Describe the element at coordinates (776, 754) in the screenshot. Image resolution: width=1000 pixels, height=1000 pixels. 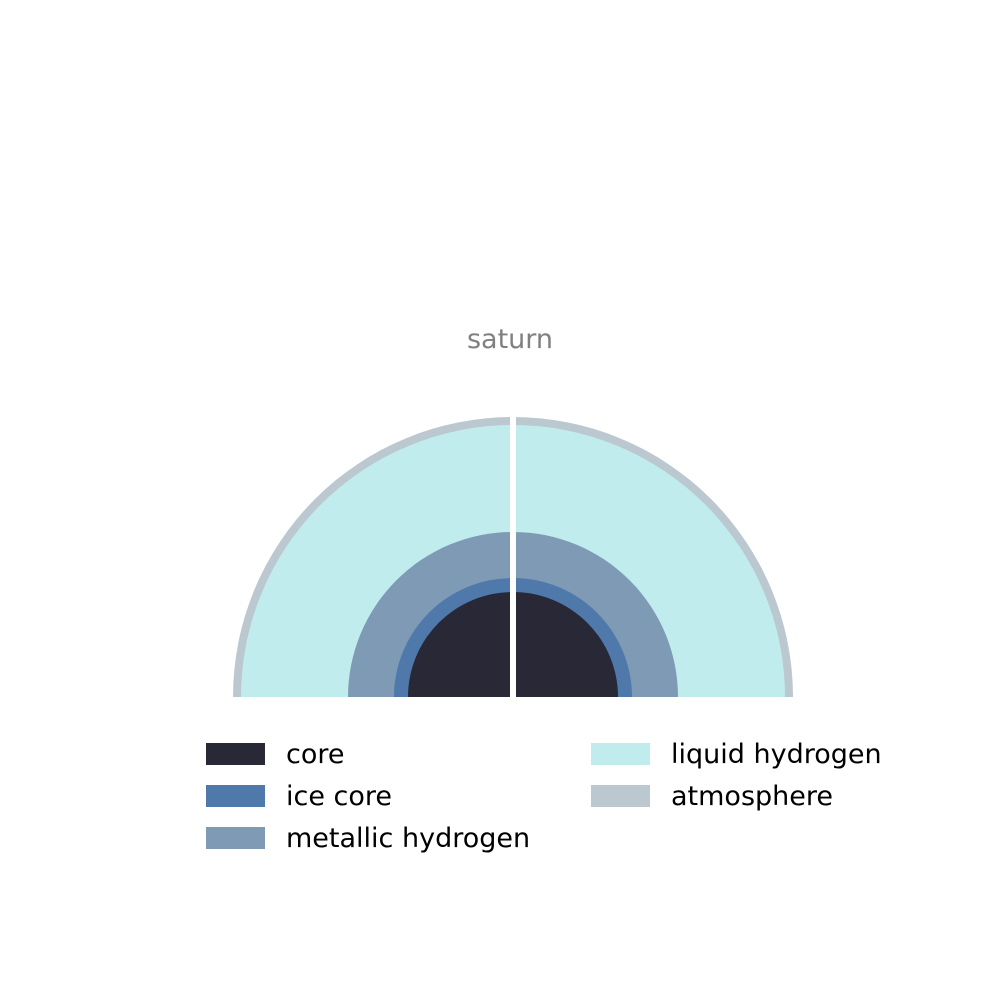
I see `legend-label: liquid hydrogen` at that location.